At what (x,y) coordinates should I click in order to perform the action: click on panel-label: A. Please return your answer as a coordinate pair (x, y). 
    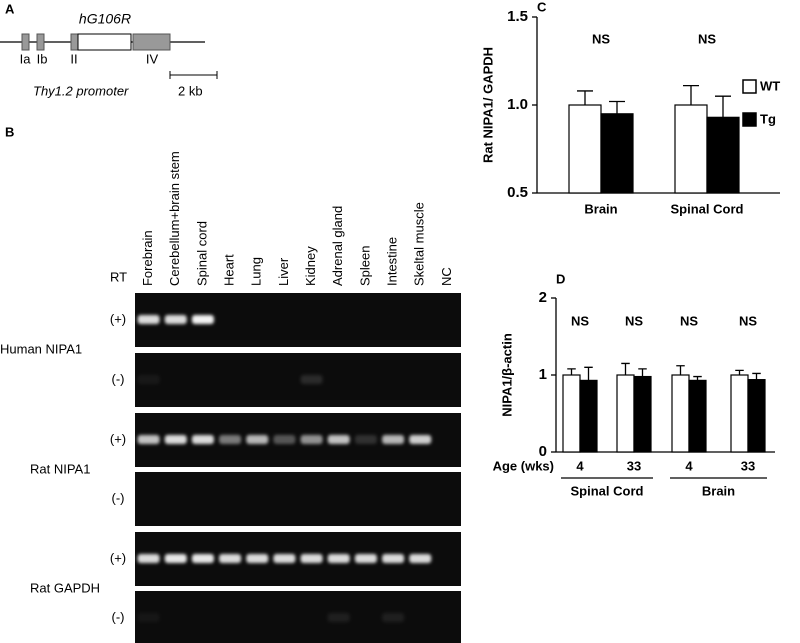
    Looking at the image, I should click on (10, 8).